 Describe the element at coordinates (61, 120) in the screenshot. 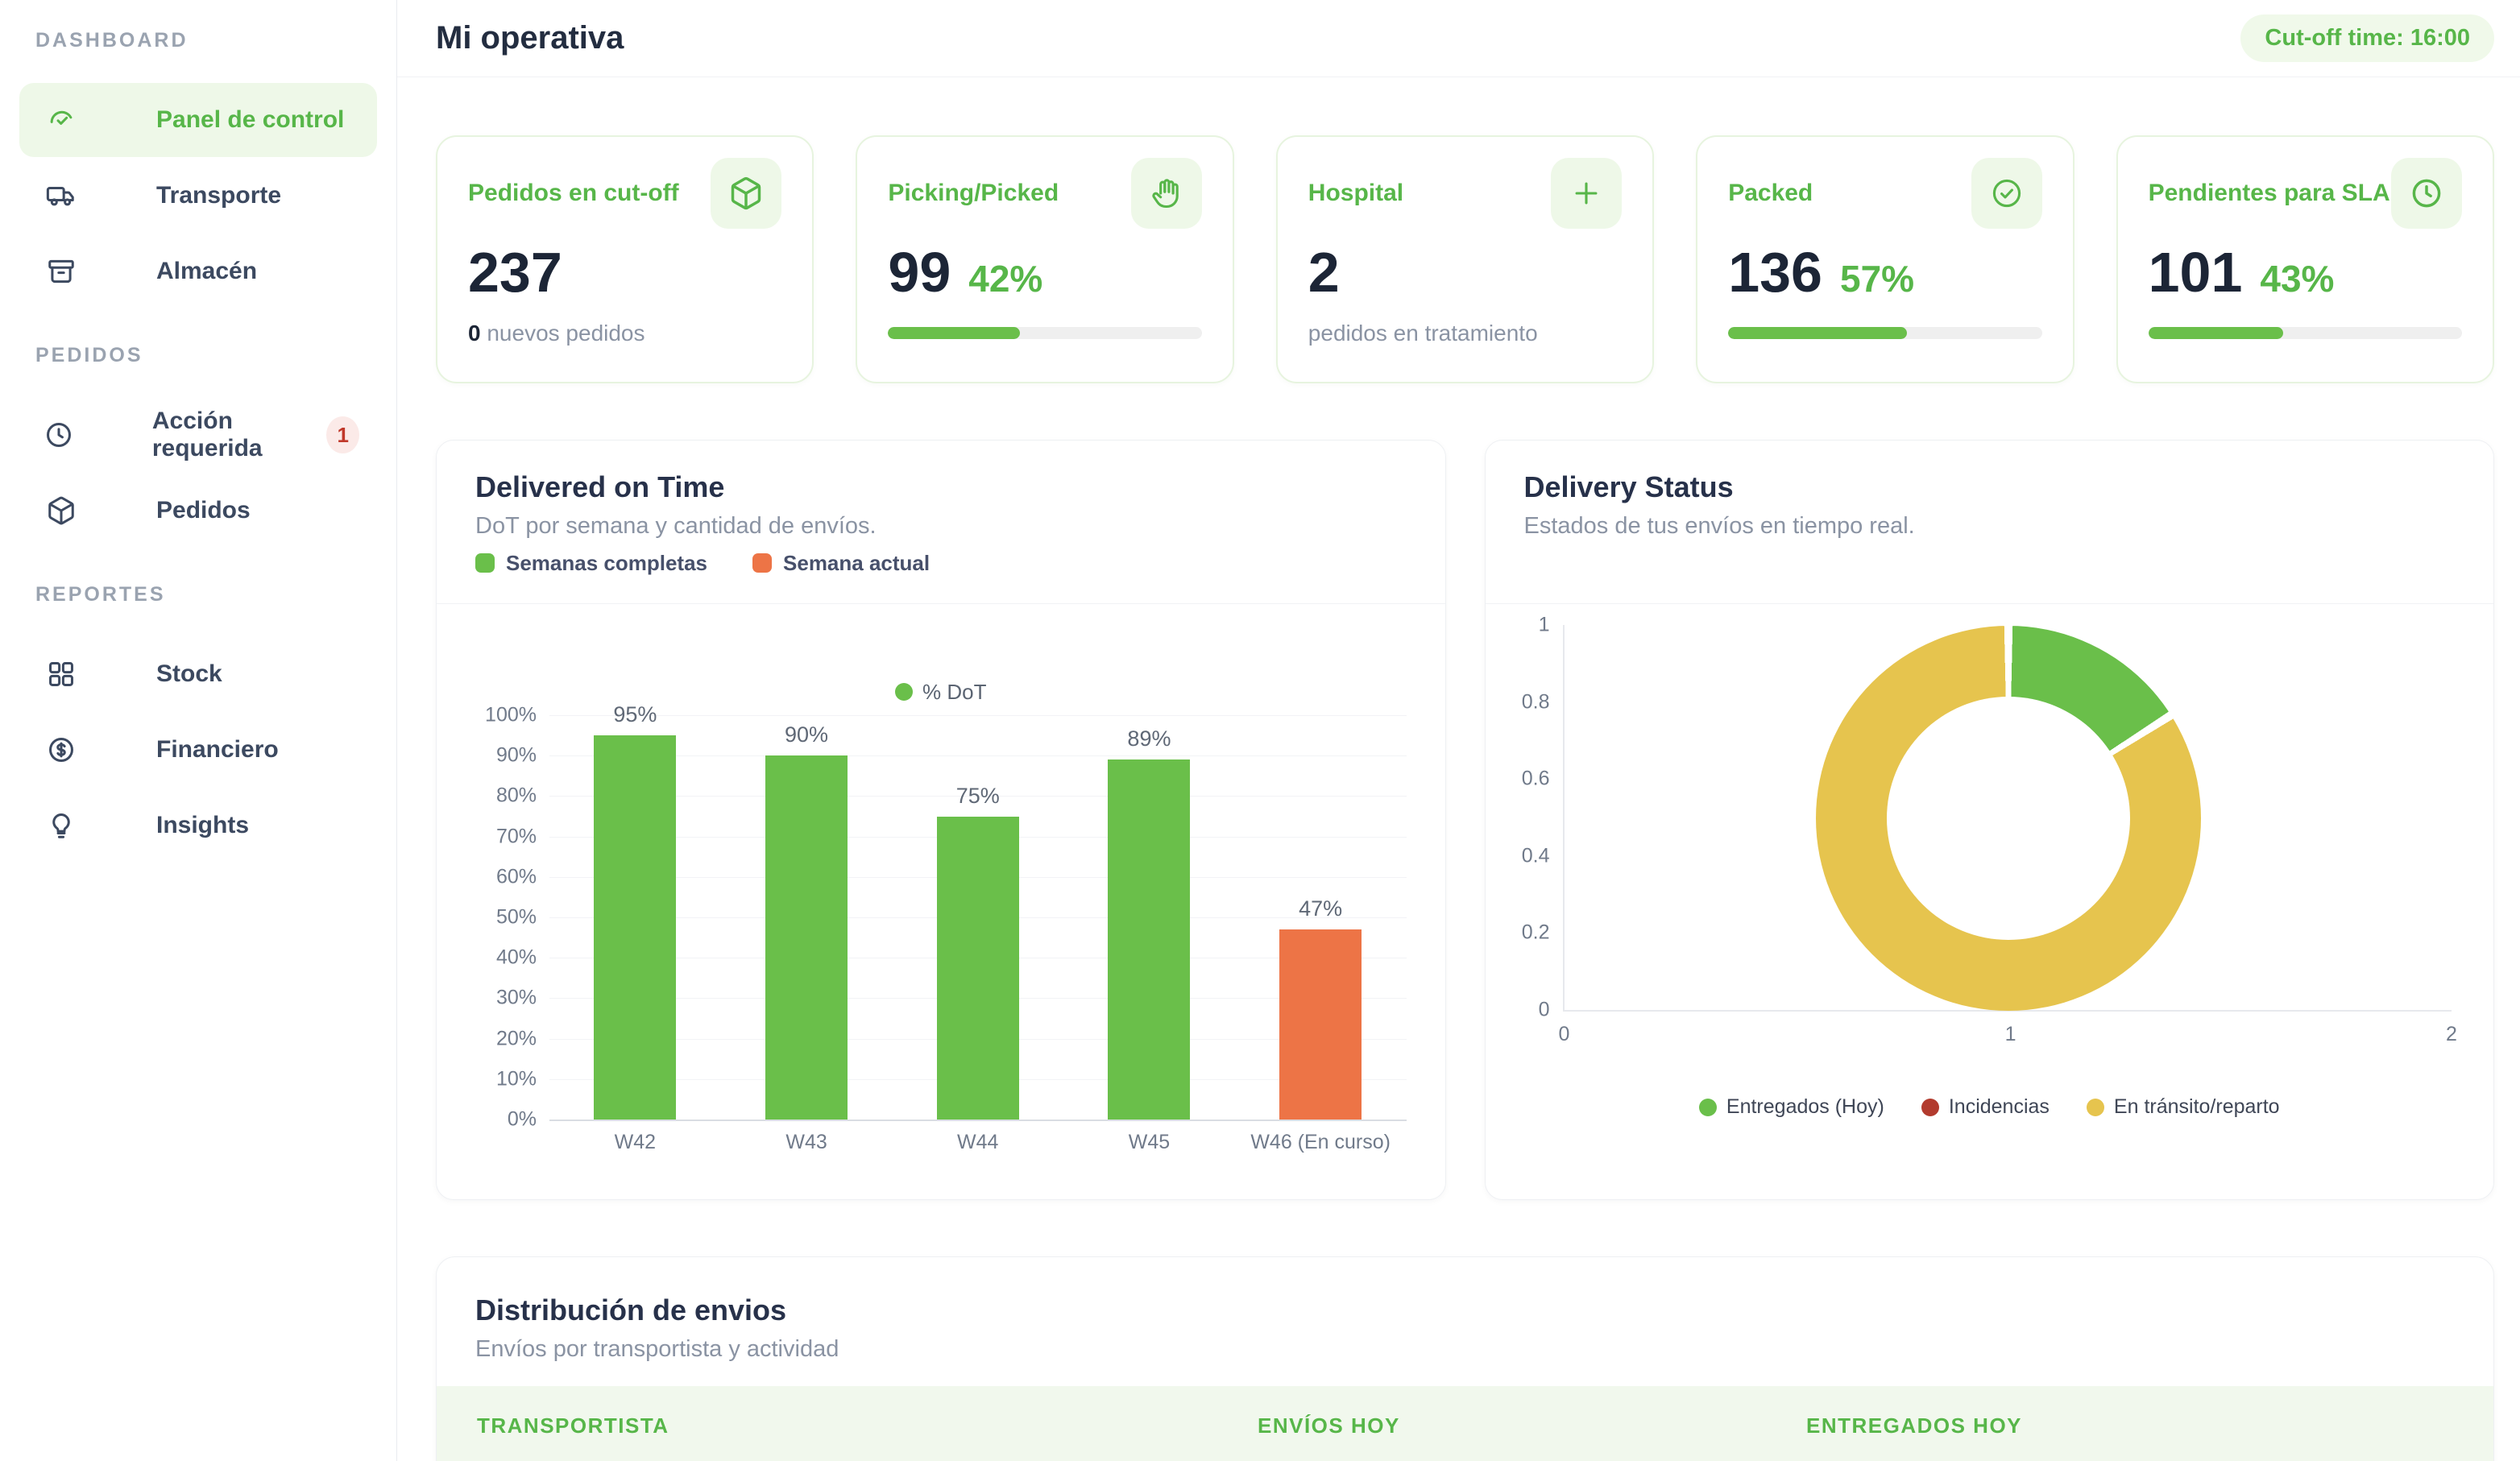

I see `gauge-icon` at that location.